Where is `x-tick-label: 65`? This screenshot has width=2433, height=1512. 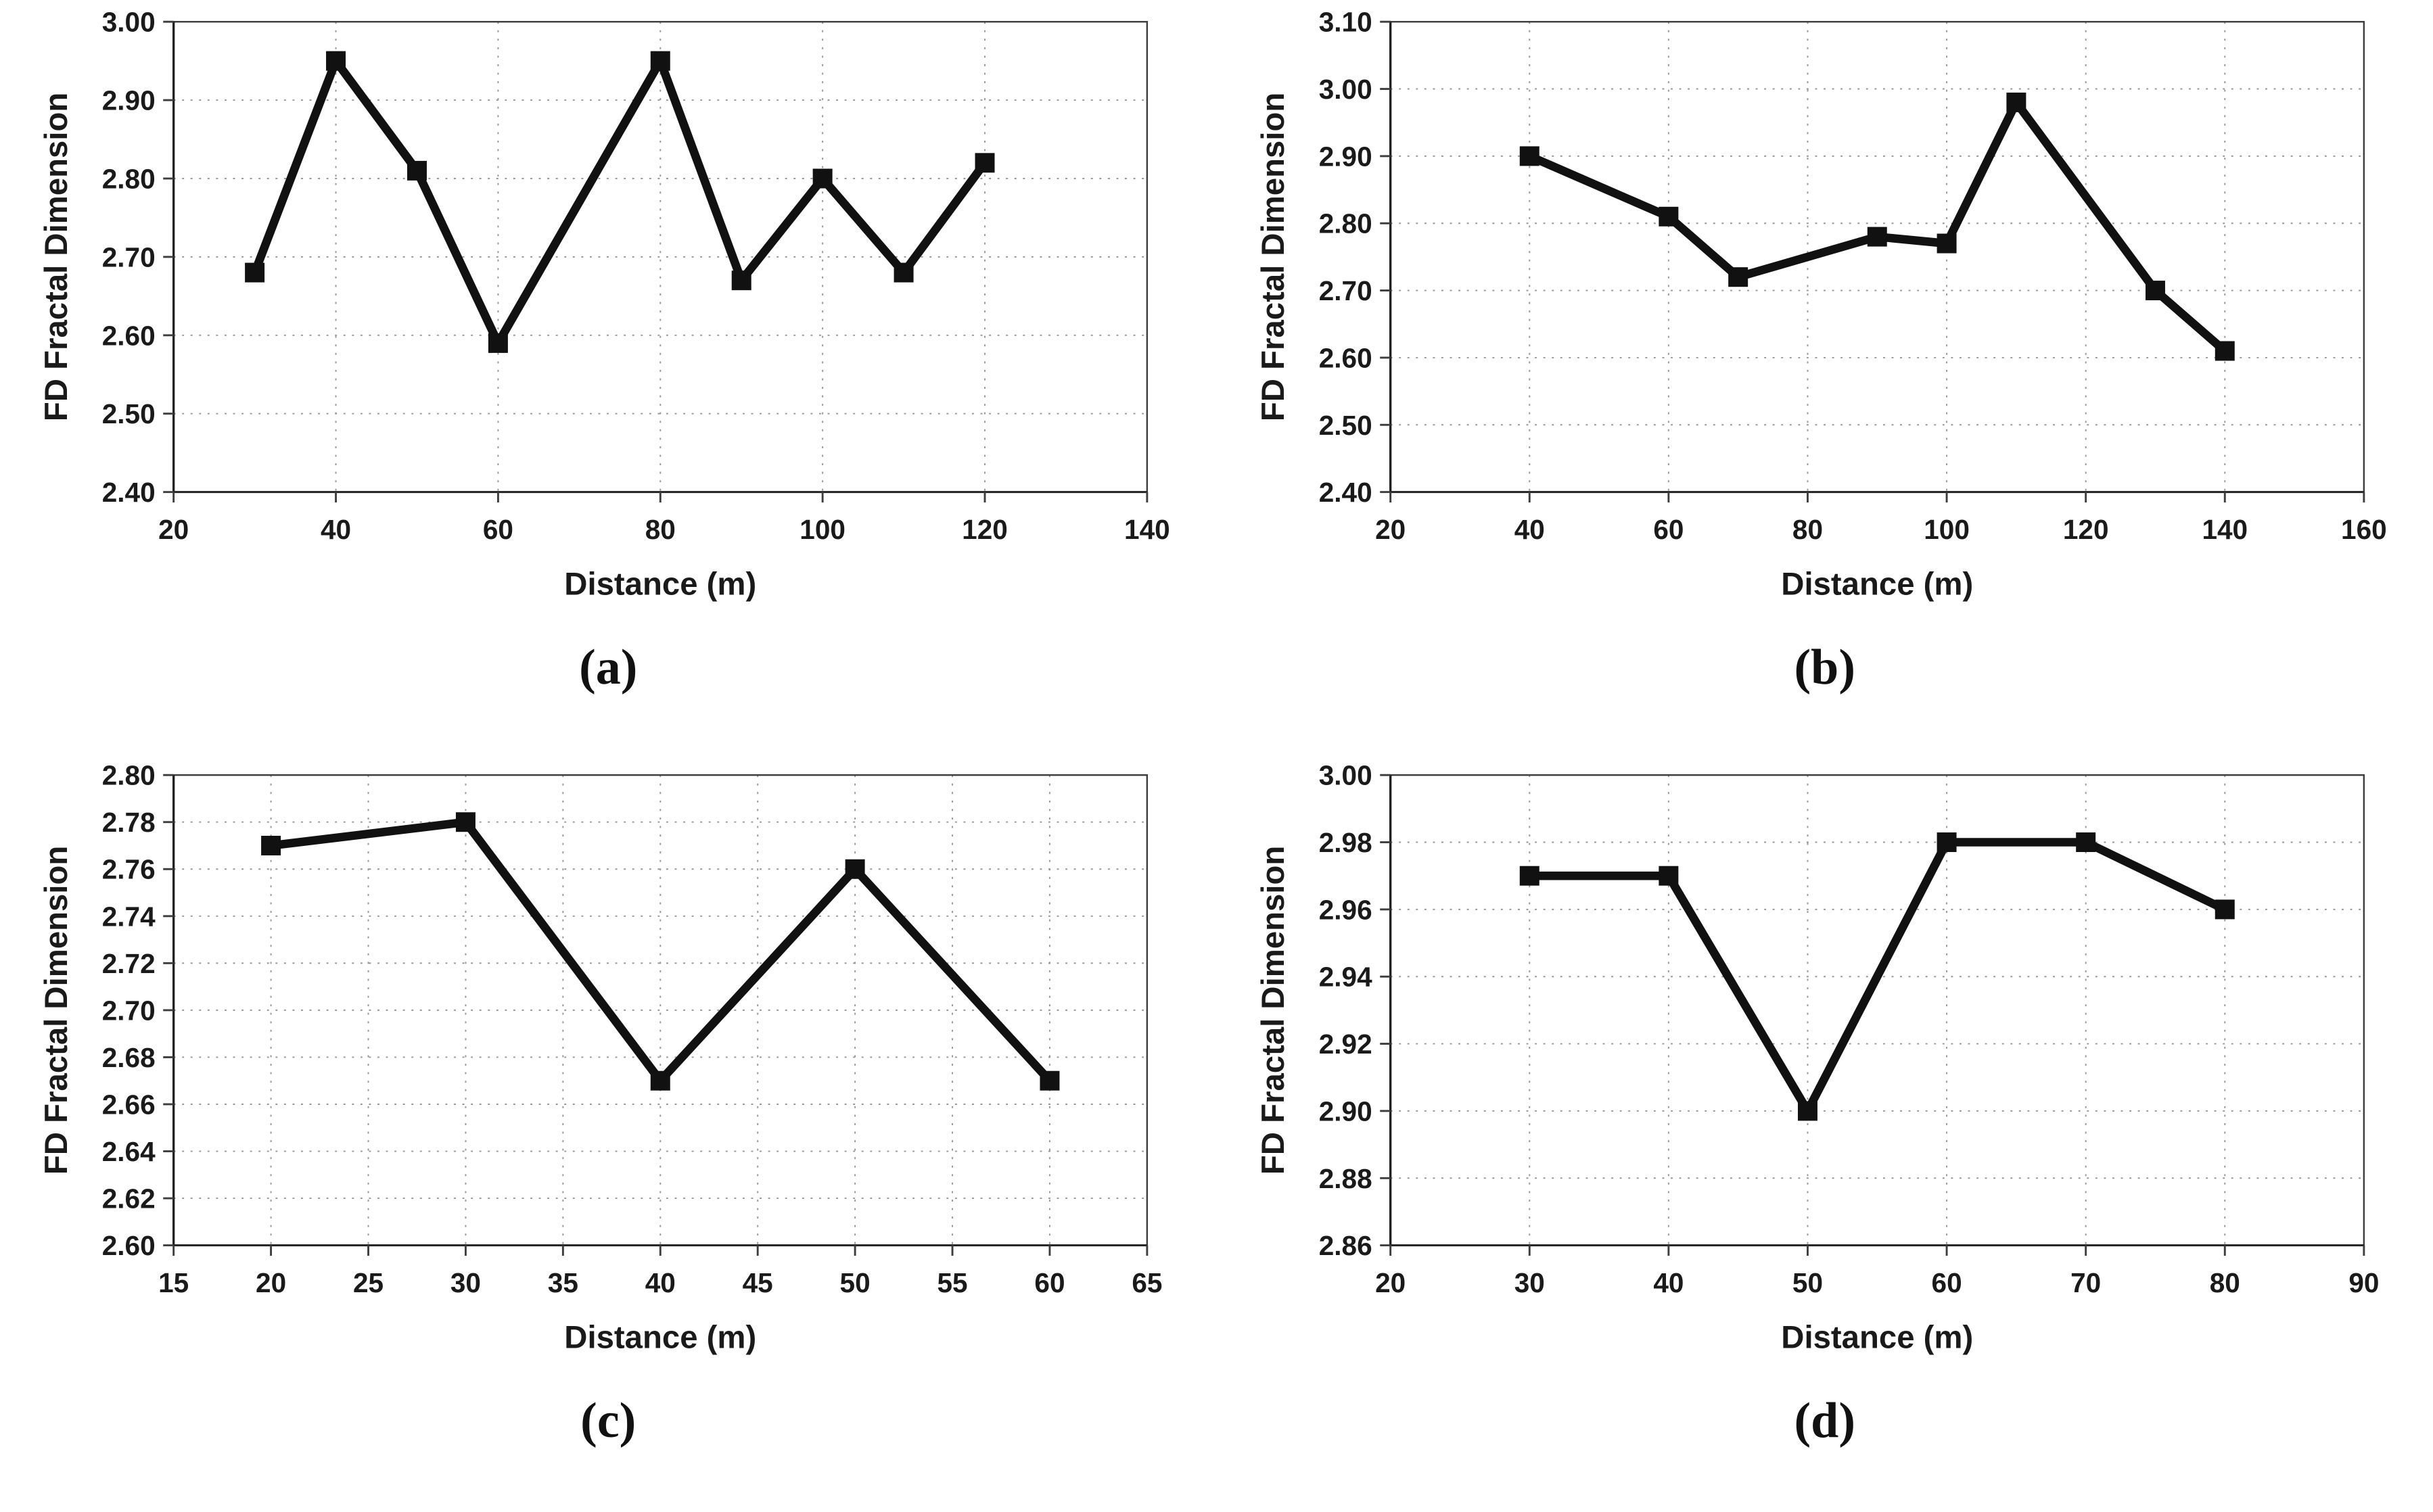
x-tick-label: 65 is located at coordinates (1147, 1282).